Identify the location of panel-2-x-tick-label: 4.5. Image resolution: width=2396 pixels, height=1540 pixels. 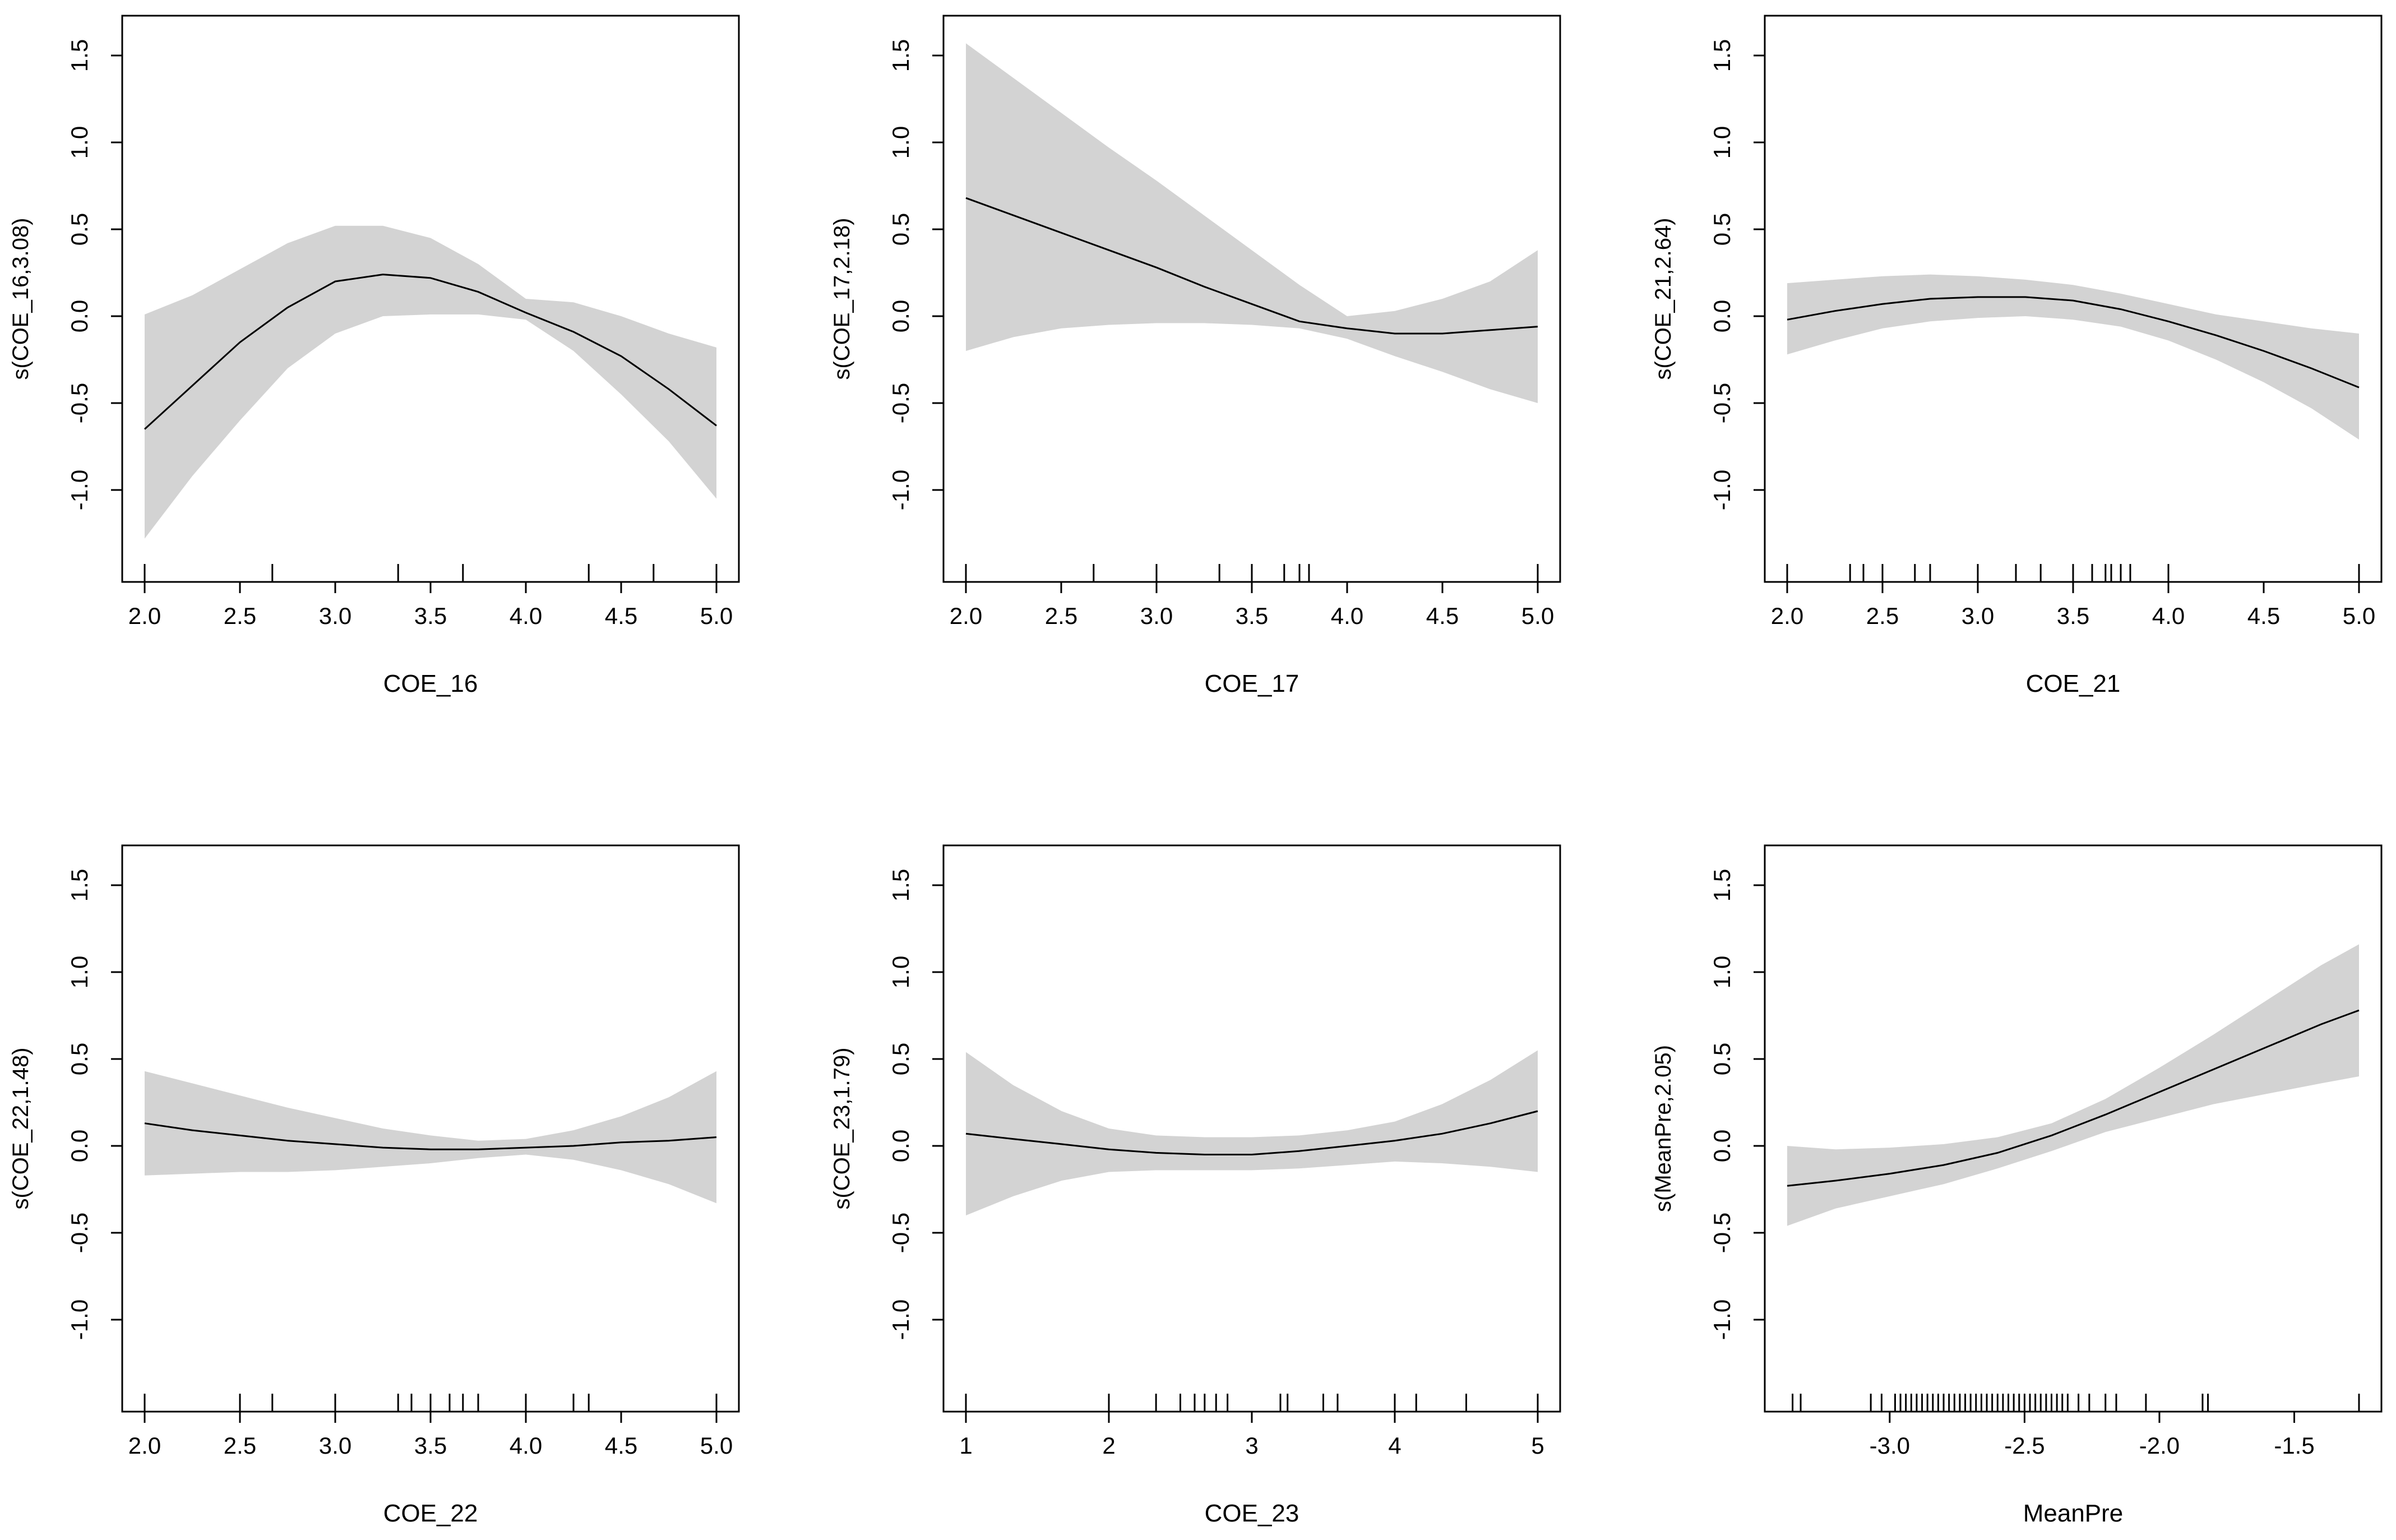
(1443, 616).